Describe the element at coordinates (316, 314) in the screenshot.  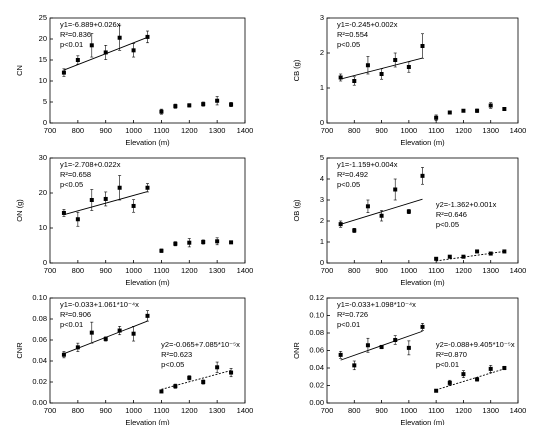
I see `y-tick-label: 0.10` at that location.